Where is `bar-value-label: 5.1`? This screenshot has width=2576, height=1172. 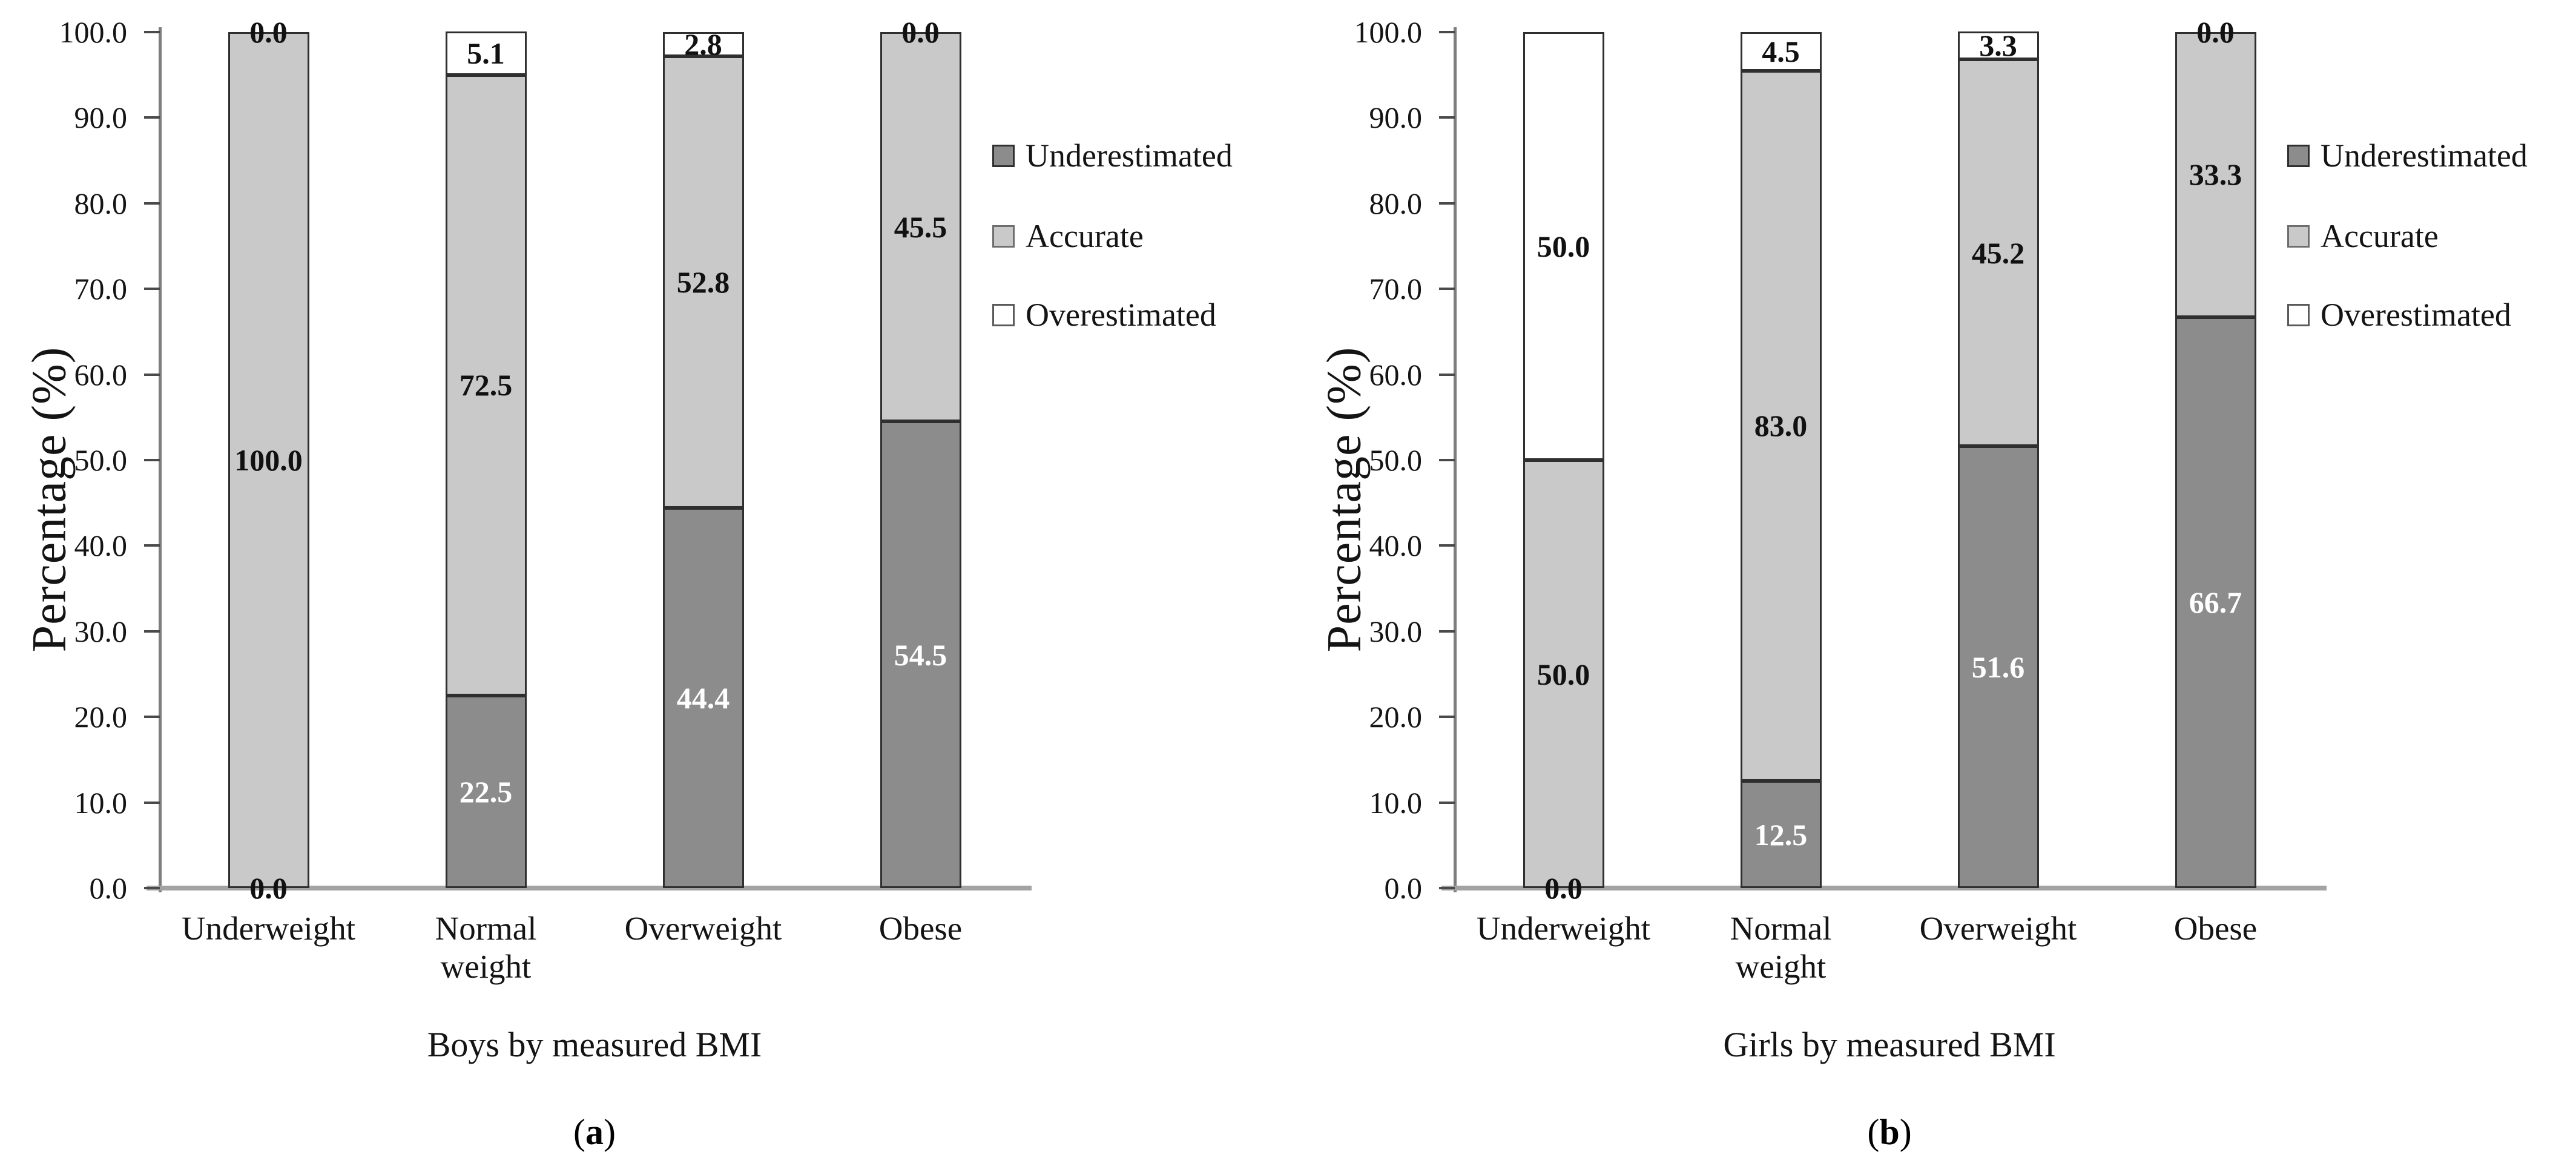
bar-value-label: 5.1 is located at coordinates (486, 53).